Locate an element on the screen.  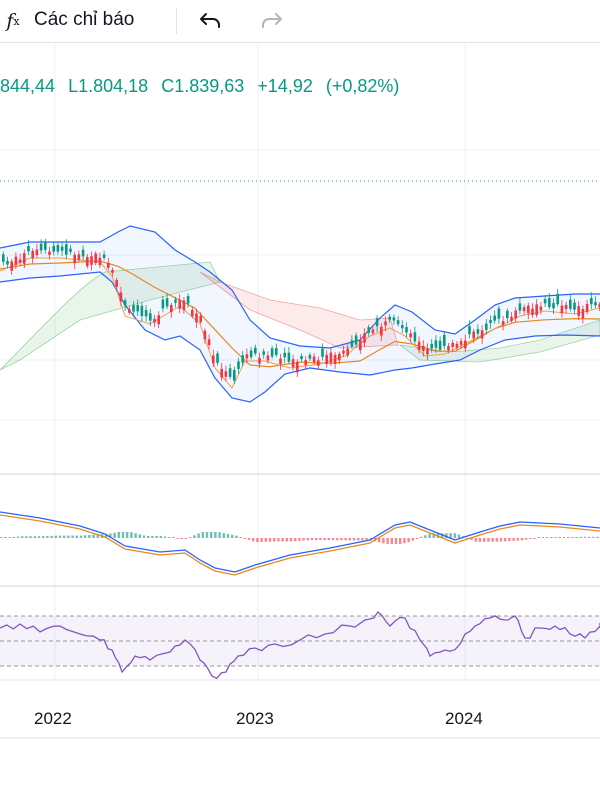
rsi-band is located at coordinates (300, 641).